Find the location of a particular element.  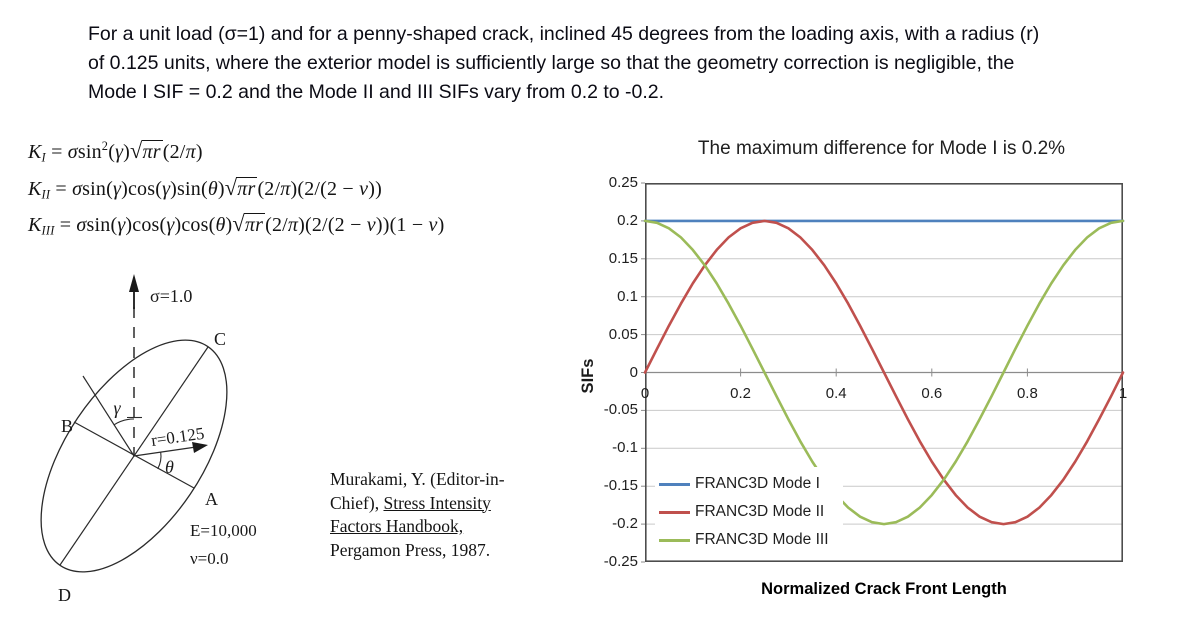

y-tick-label: -0.2 is located at coordinates (625, 524).